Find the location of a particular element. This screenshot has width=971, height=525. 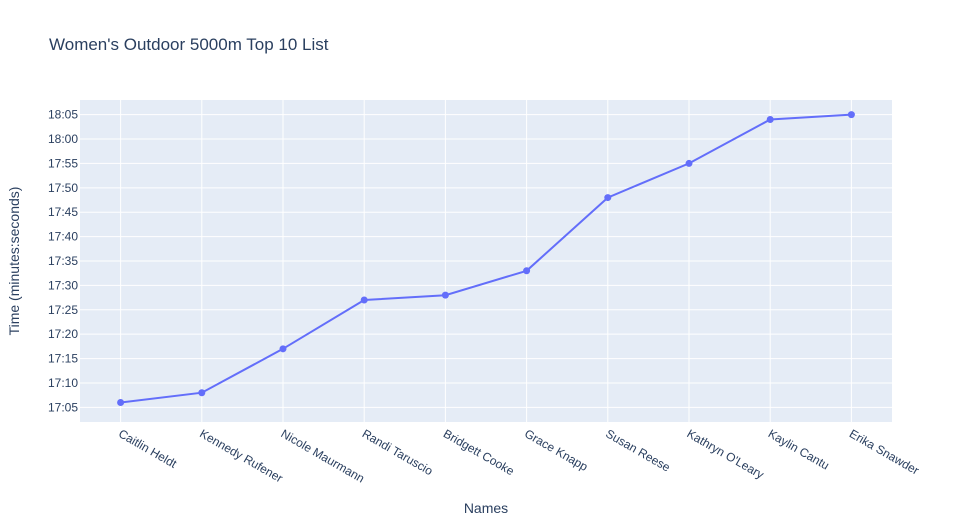

chart-title: Women's Outdoor 5000m Top 10 List is located at coordinates (189, 44).